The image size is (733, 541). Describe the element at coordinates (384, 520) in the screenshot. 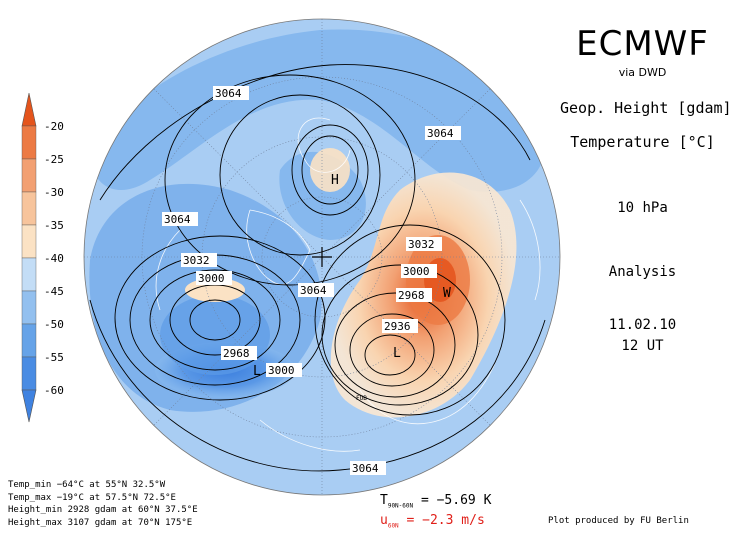

I see `u-symbol: u` at that location.